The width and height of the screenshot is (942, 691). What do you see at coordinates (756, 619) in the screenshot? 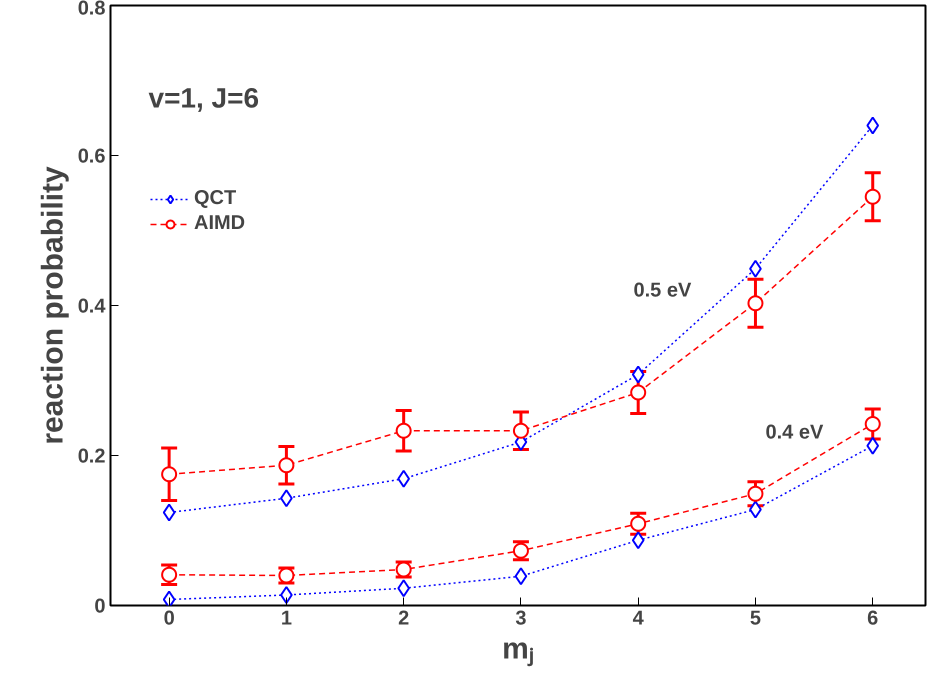
I see `x-tick-label: 5` at bounding box center [756, 619].